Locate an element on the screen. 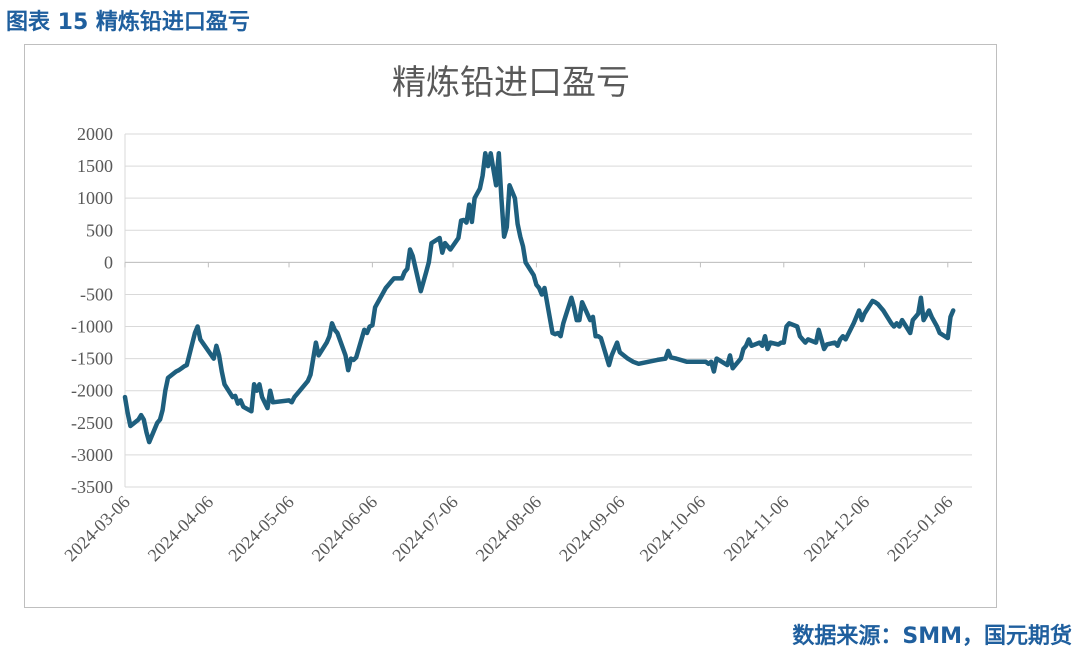 The height and width of the screenshot is (654, 1080). x-tick-label: 2024-07-06 is located at coordinates (425, 529).